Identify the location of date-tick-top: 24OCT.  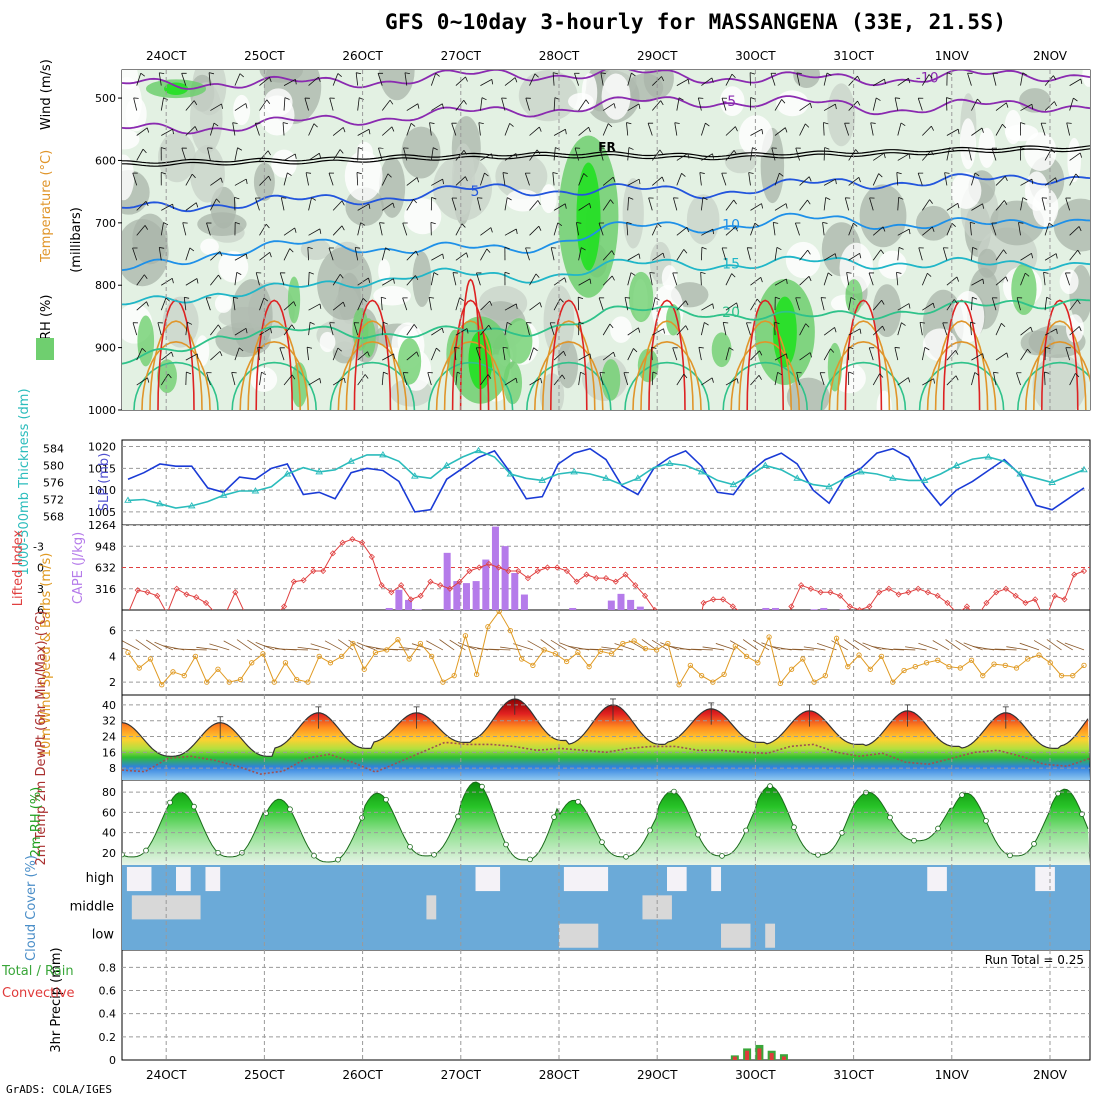
(166, 56).